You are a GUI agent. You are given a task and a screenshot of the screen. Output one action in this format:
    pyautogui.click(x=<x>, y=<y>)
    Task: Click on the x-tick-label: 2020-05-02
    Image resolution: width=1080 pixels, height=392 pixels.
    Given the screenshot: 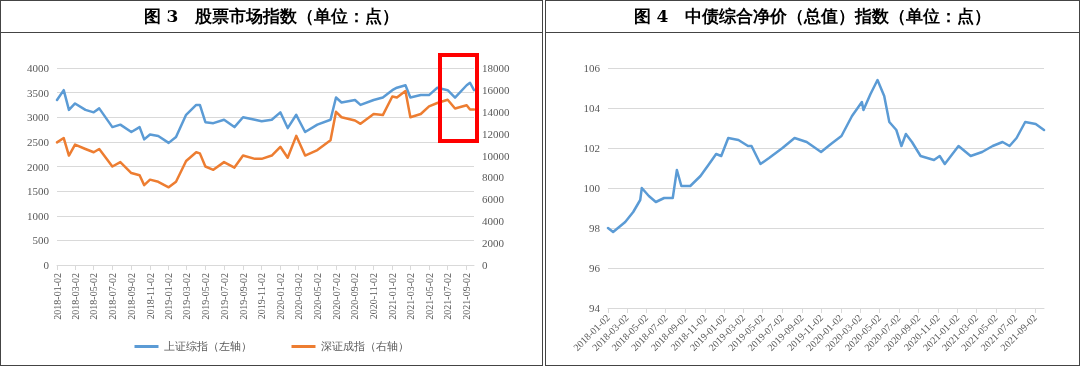 What is the action you would take?
    pyautogui.click(x=317, y=296)
    